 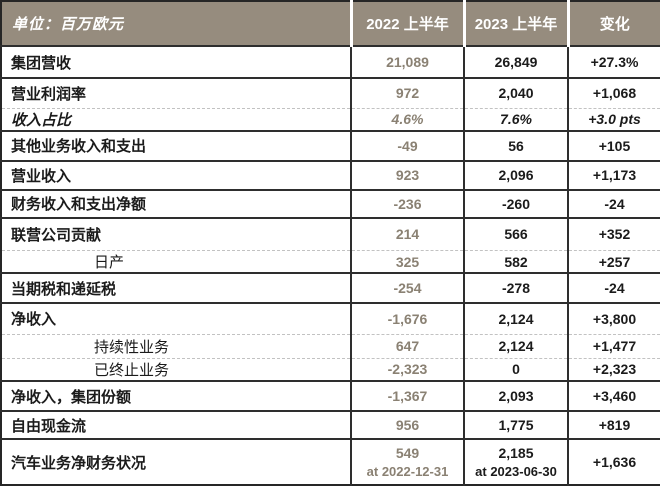 I want to click on value-2022-date-note: at 2022-12-31, so click(x=407, y=471).